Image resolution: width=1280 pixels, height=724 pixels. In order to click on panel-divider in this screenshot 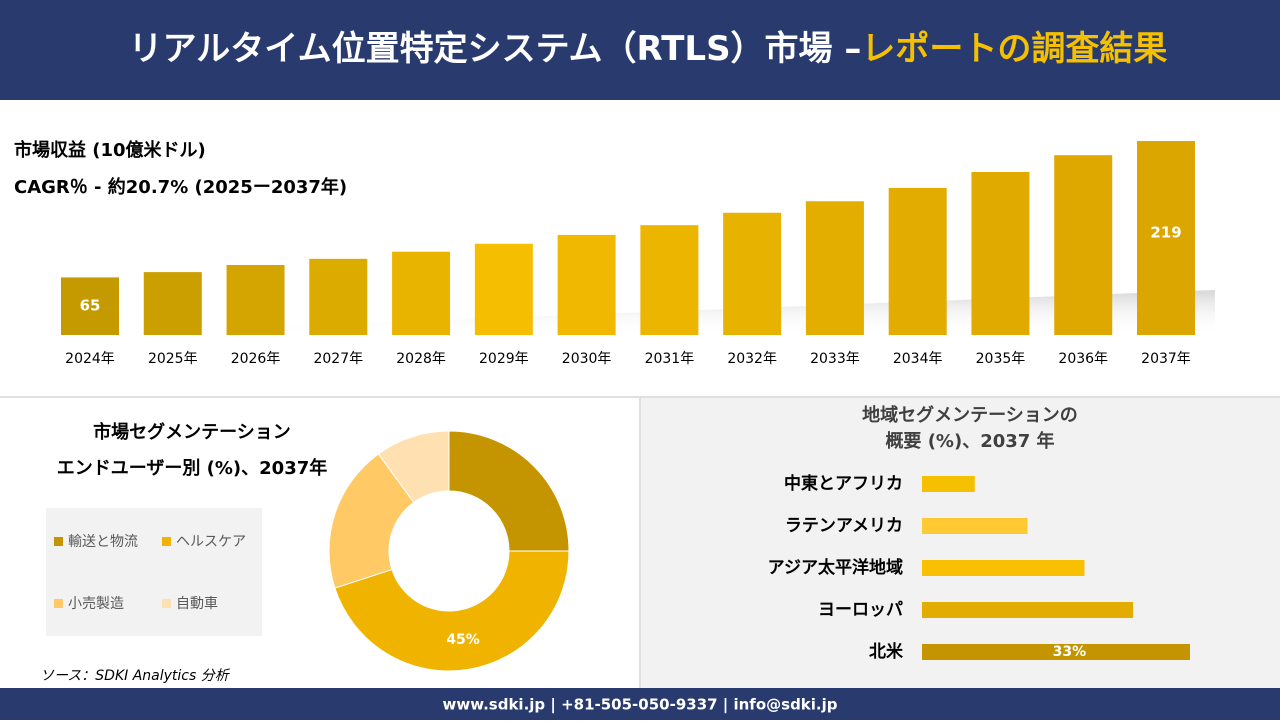, I will do `click(640, 543)`.